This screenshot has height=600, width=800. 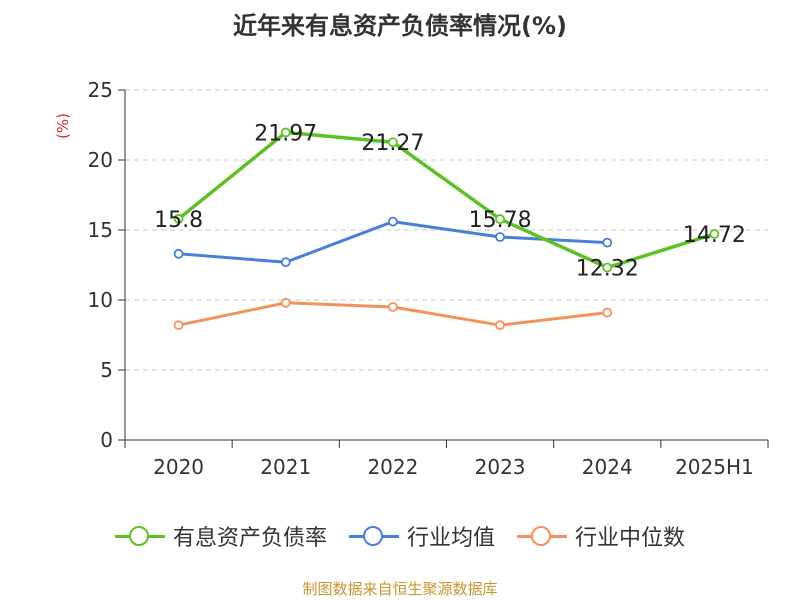 I want to click on data-label: 21.27, so click(x=392, y=143).